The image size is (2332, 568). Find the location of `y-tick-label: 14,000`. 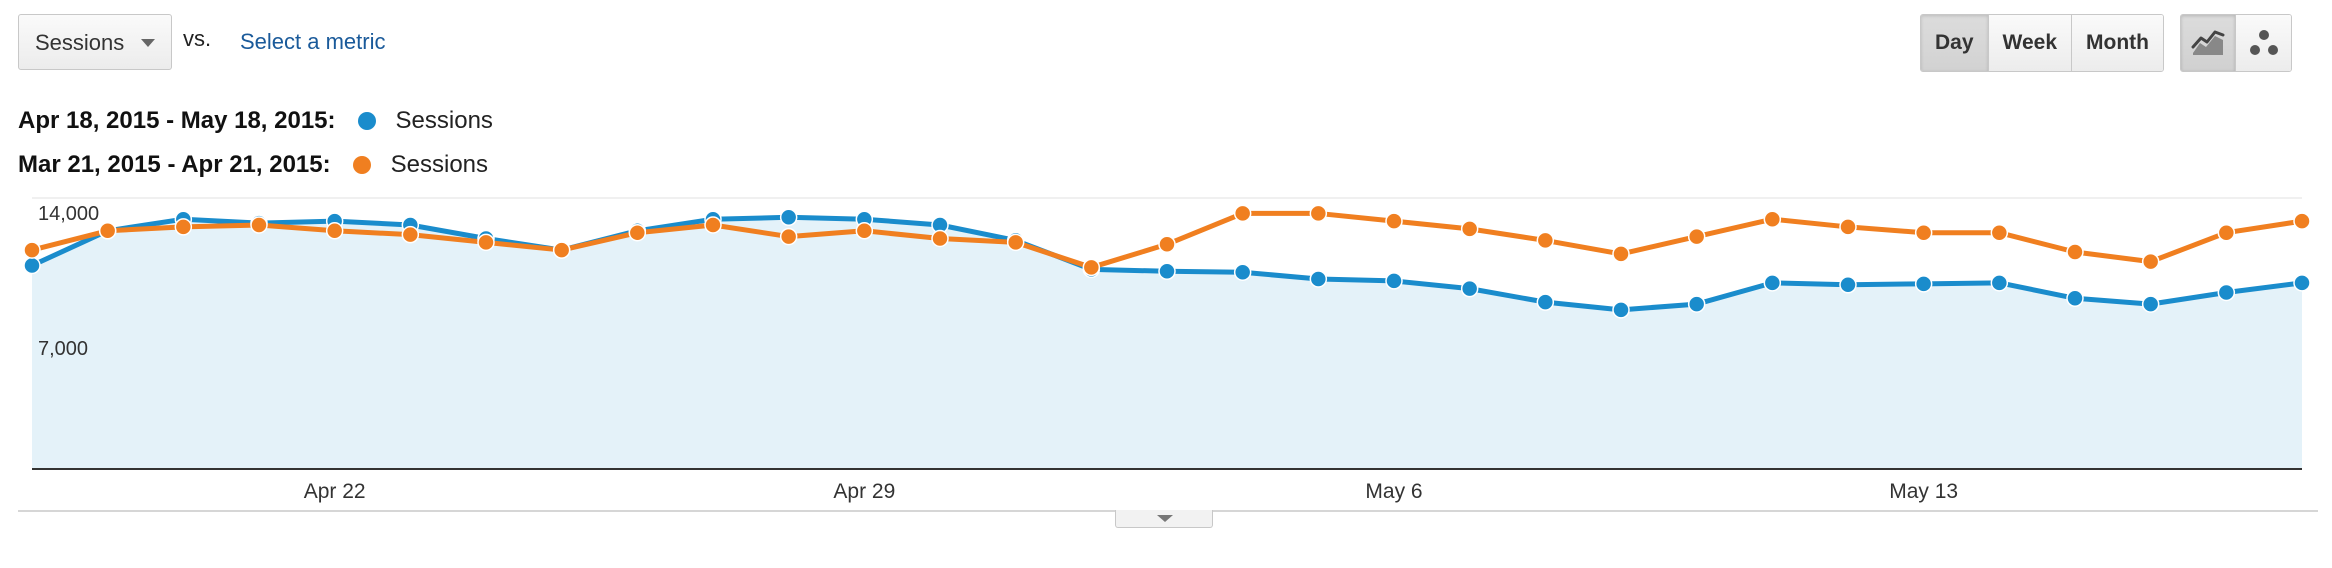

y-tick-label: 14,000 is located at coordinates (68, 214).